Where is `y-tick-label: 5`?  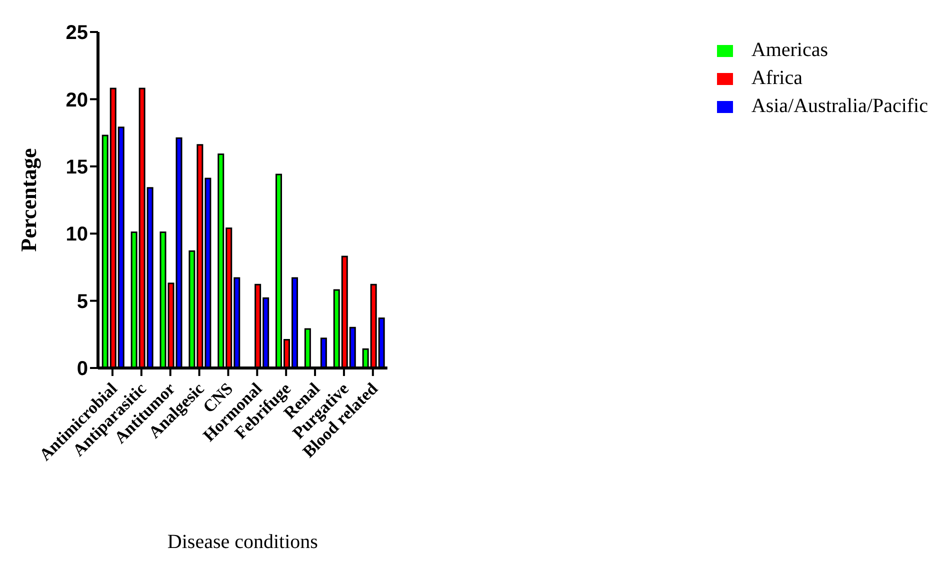 y-tick-label: 5 is located at coordinates (82, 301).